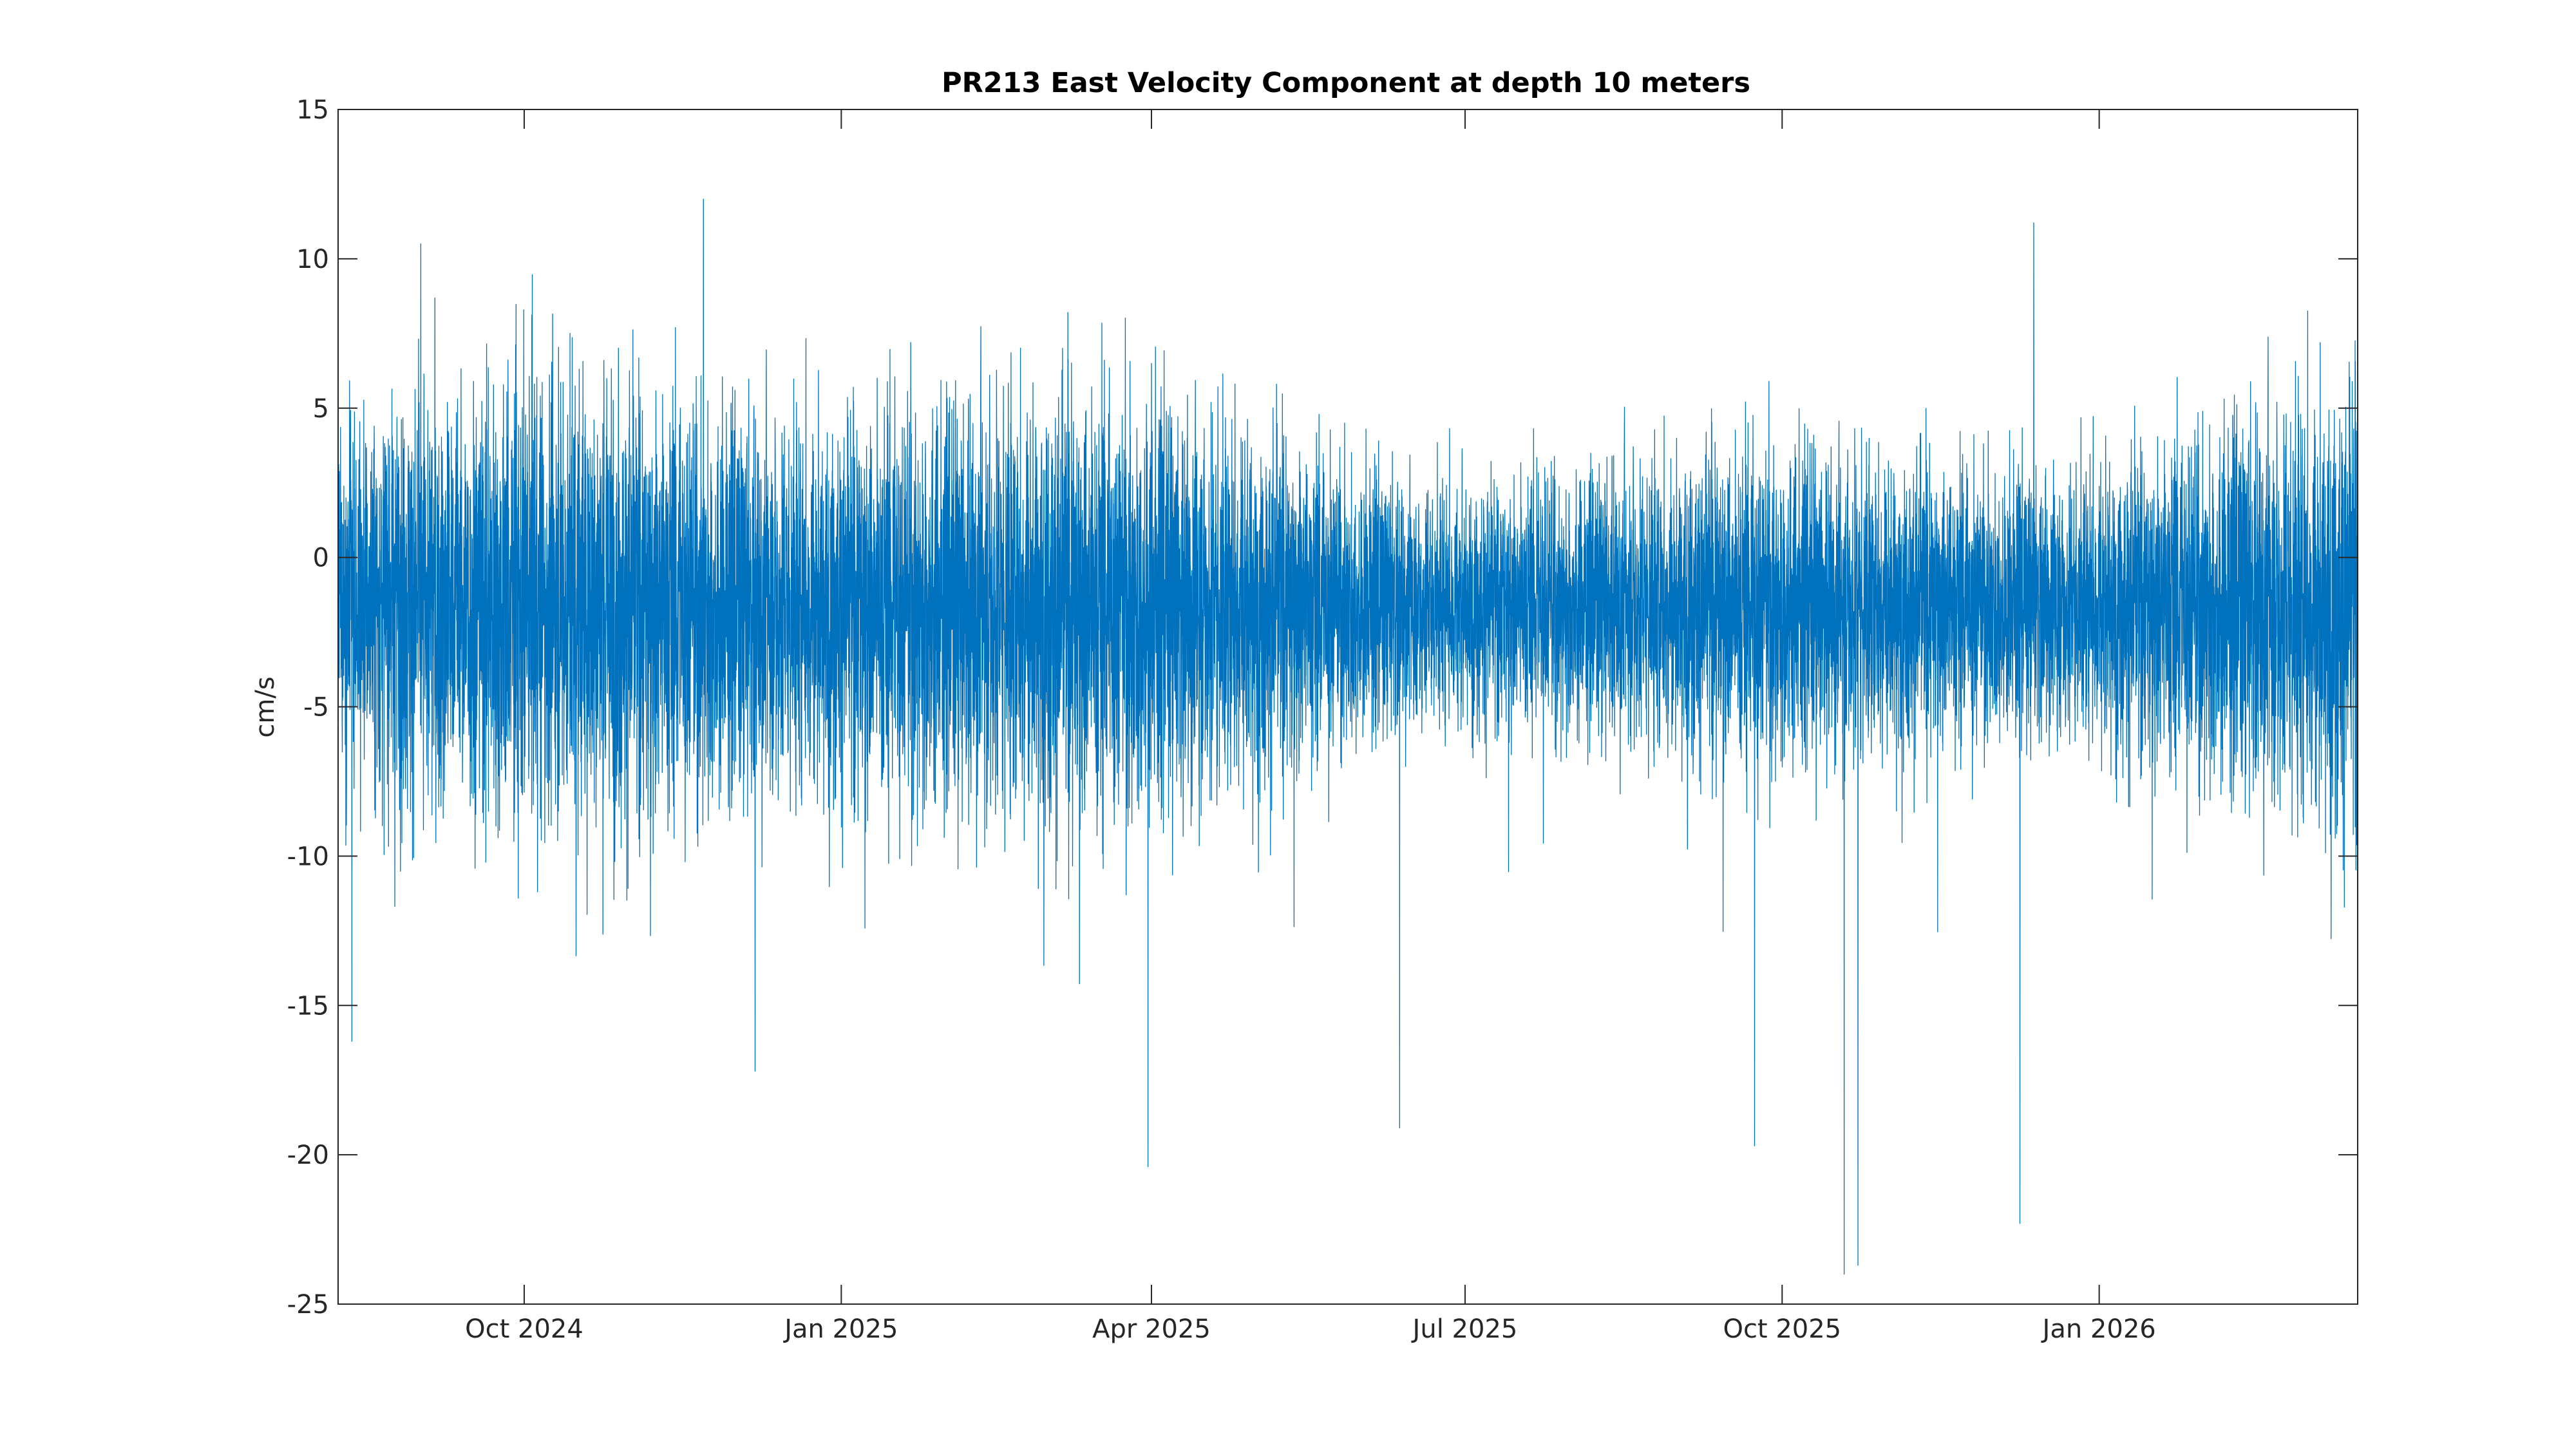 The height and width of the screenshot is (1449, 2576). I want to click on x-tick-label: Oct 2024, so click(524, 1329).